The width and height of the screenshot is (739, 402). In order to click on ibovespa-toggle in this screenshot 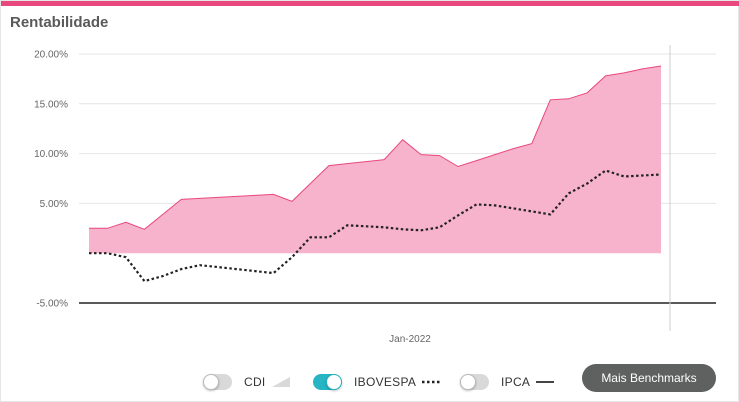, I will do `click(327, 382)`.